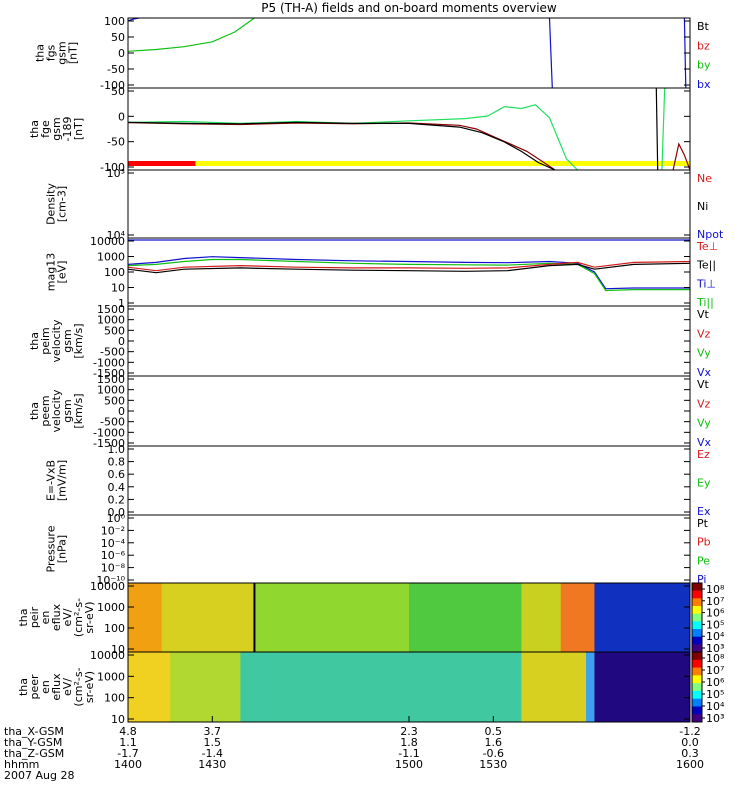  I want to click on colorbar-tick-label: 10⁶, so click(715, 613).